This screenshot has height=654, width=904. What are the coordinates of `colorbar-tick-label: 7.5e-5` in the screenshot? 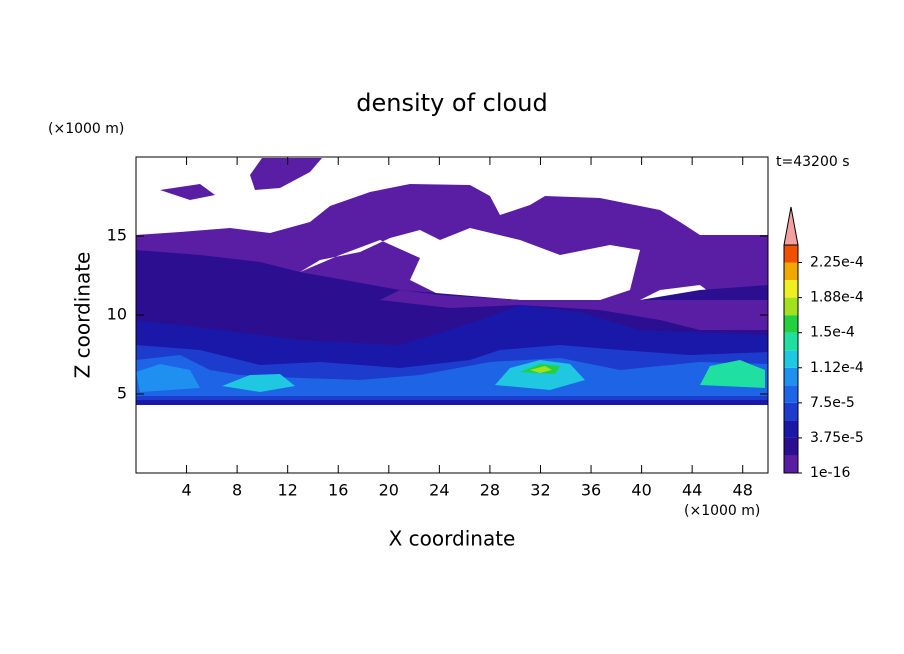 It's located at (832, 403).